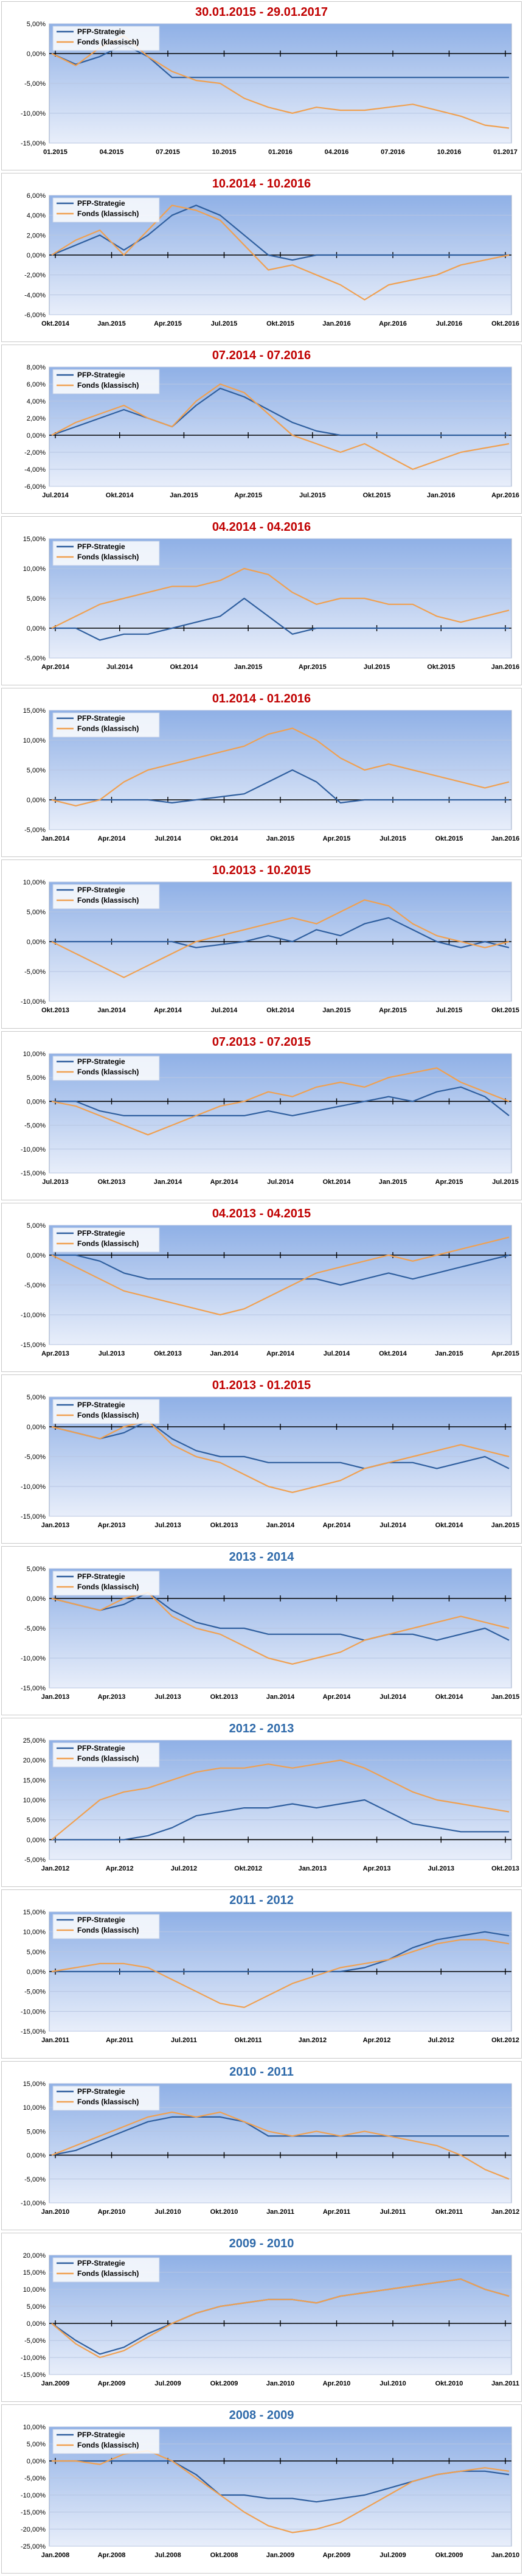 This screenshot has height=2576, width=523. Describe the element at coordinates (261, 1213) in the screenshot. I see `chart-title: 04.2013 - 04.2015` at that location.